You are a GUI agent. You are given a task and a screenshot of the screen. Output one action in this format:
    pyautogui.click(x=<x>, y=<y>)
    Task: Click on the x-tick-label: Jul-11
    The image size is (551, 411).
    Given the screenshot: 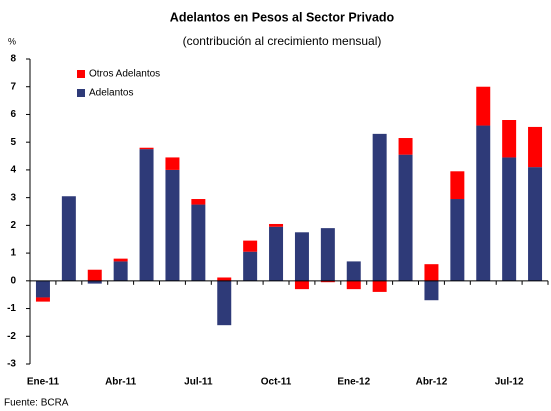 What is the action you would take?
    pyautogui.click(x=198, y=382)
    